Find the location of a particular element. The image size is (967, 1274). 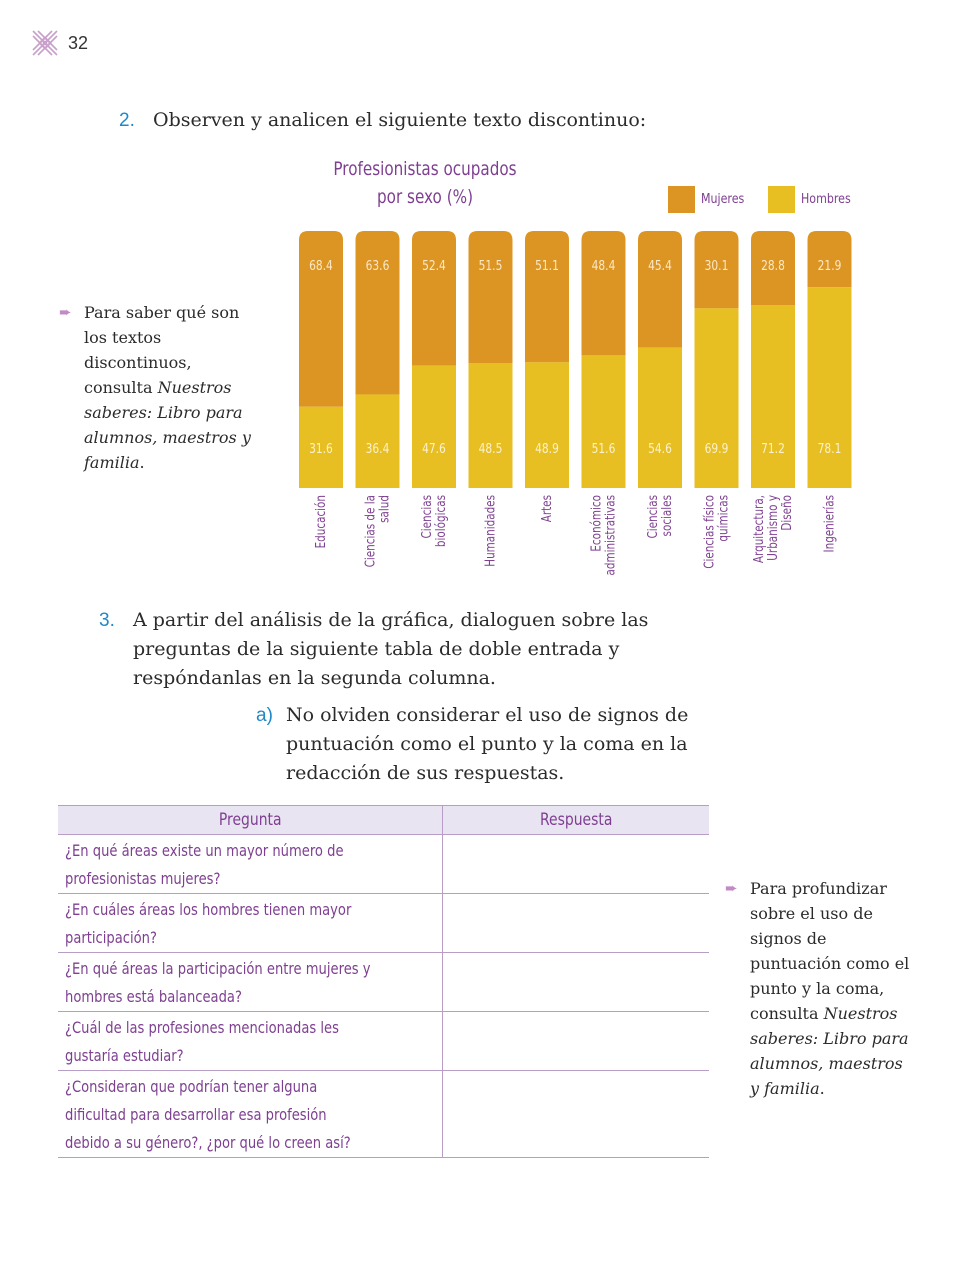

data-label-hombres: 54.6 is located at coordinates (660, 448).